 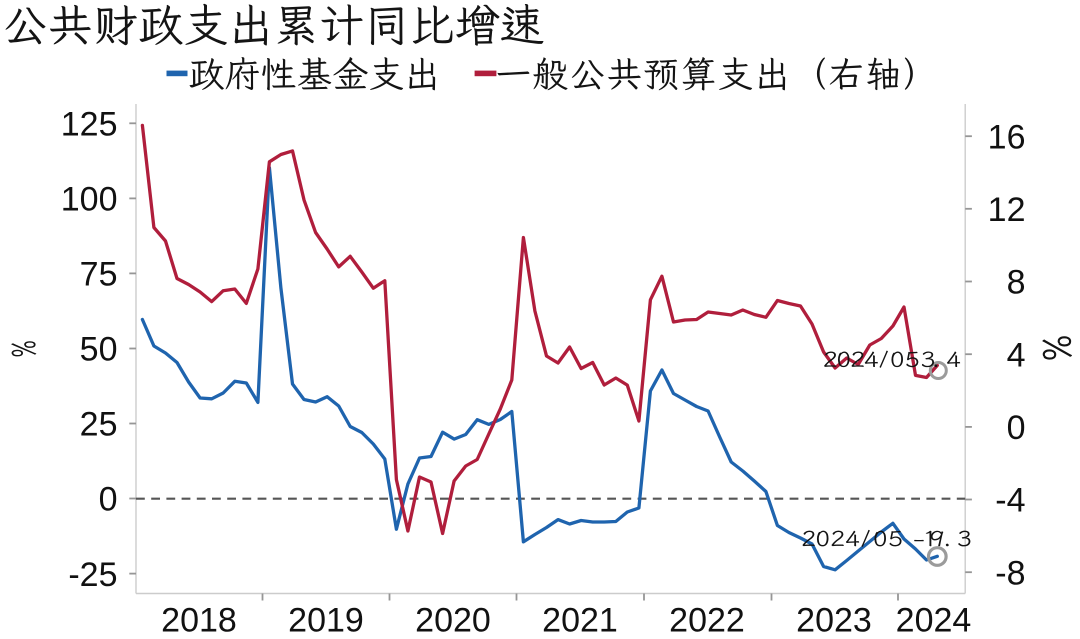 I want to click on svg-text: 4, so click(x=1016, y=355).